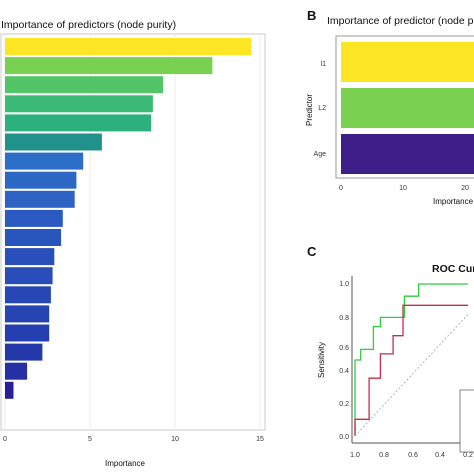 The height and width of the screenshot is (474, 474). I want to click on panel-c-legend-box, so click(466, 421).